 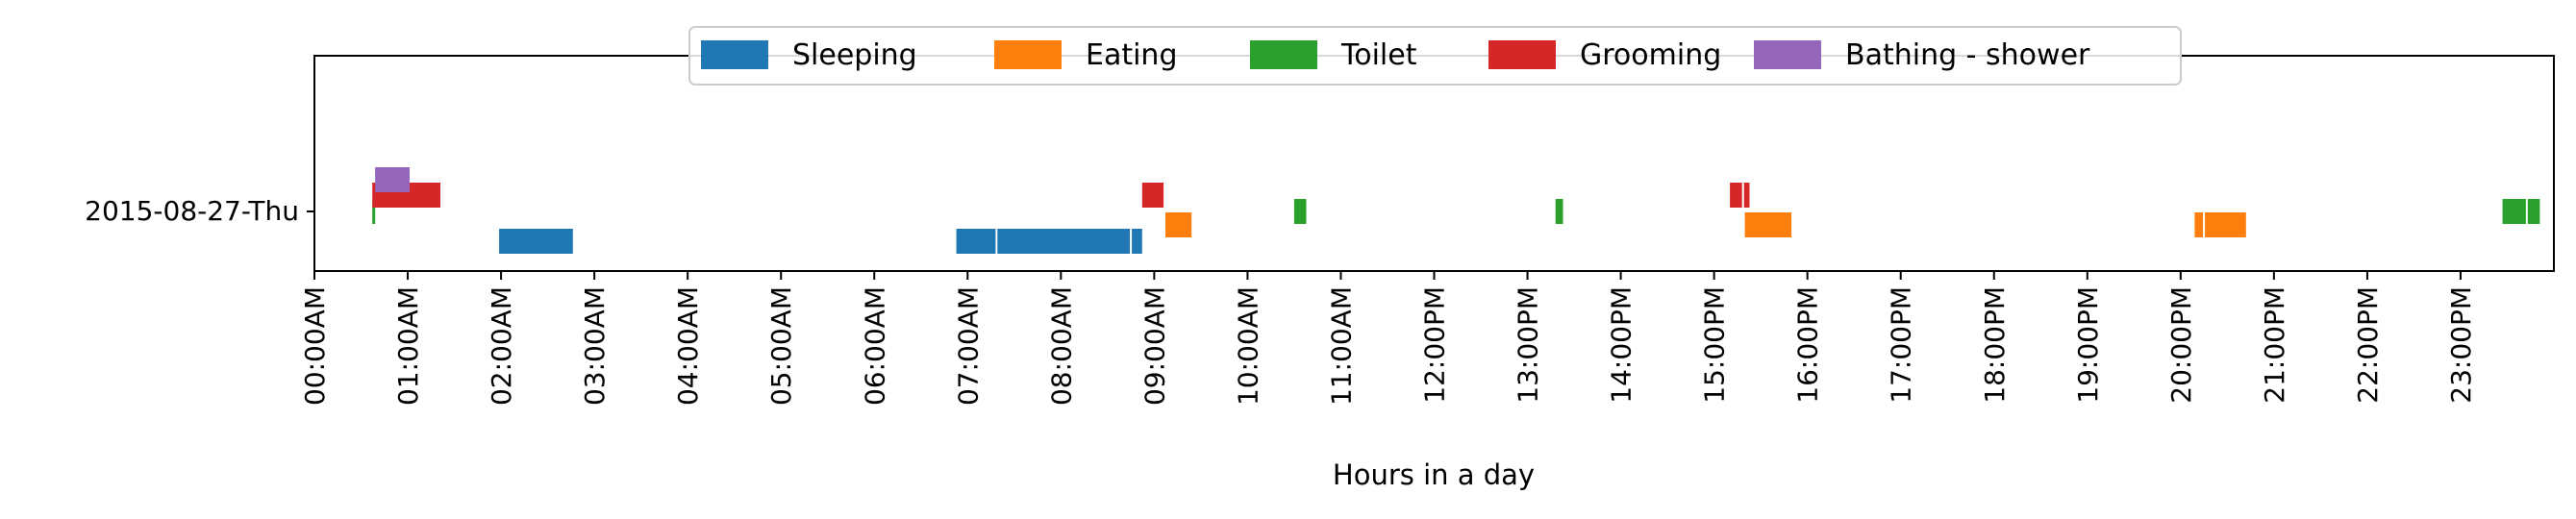 What do you see at coordinates (315, 346) in the screenshot?
I see `x-tick-label: 00:00AM` at bounding box center [315, 346].